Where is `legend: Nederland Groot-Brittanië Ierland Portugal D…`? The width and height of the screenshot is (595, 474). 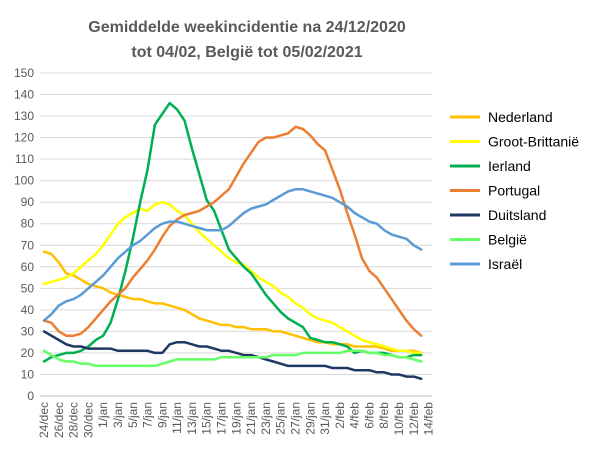
legend: Nederland Groot-Brittanië Ierland Portugal D… is located at coordinates (514, 190).